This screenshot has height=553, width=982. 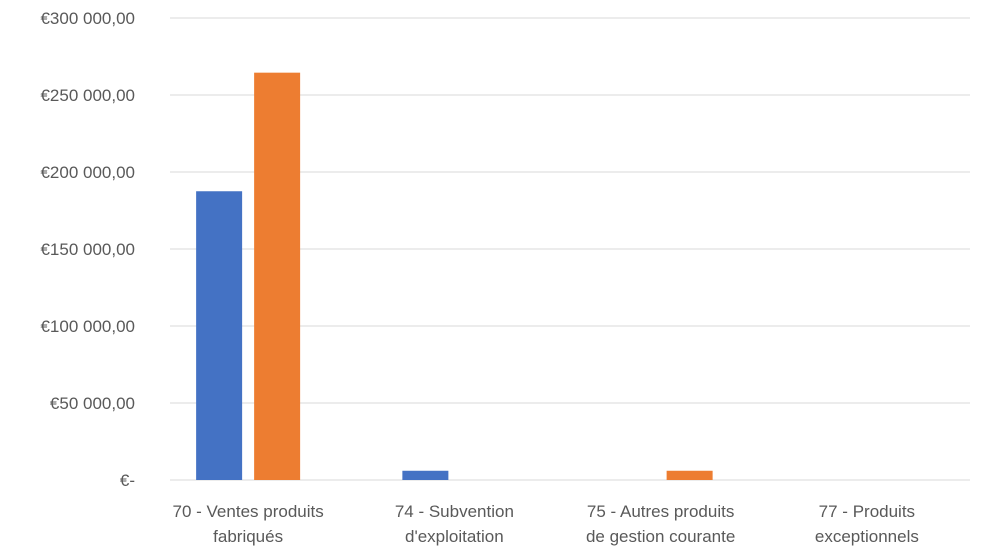 What do you see at coordinates (660, 511) in the screenshot?
I see `x-category-label: 75 - Autres produits` at bounding box center [660, 511].